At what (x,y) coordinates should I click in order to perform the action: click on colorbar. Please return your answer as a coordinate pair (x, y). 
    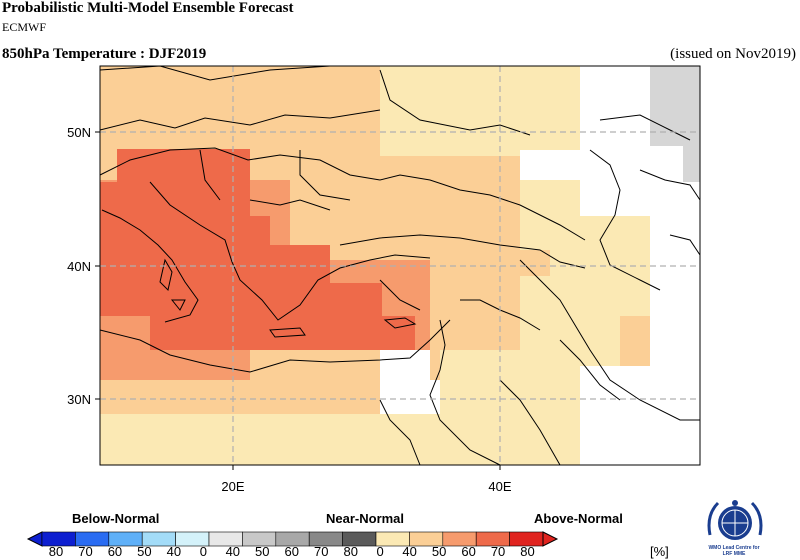
    Looking at the image, I should click on (292, 539).